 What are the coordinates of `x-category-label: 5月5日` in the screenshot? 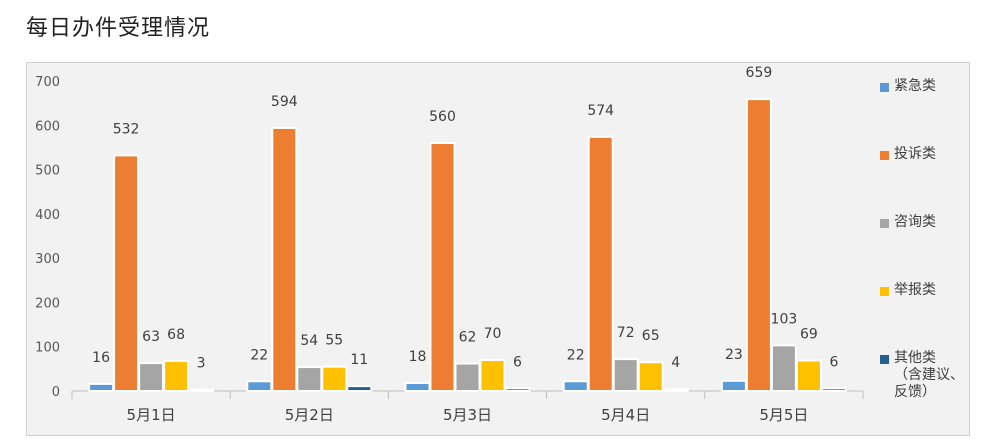 It's located at (783, 415).